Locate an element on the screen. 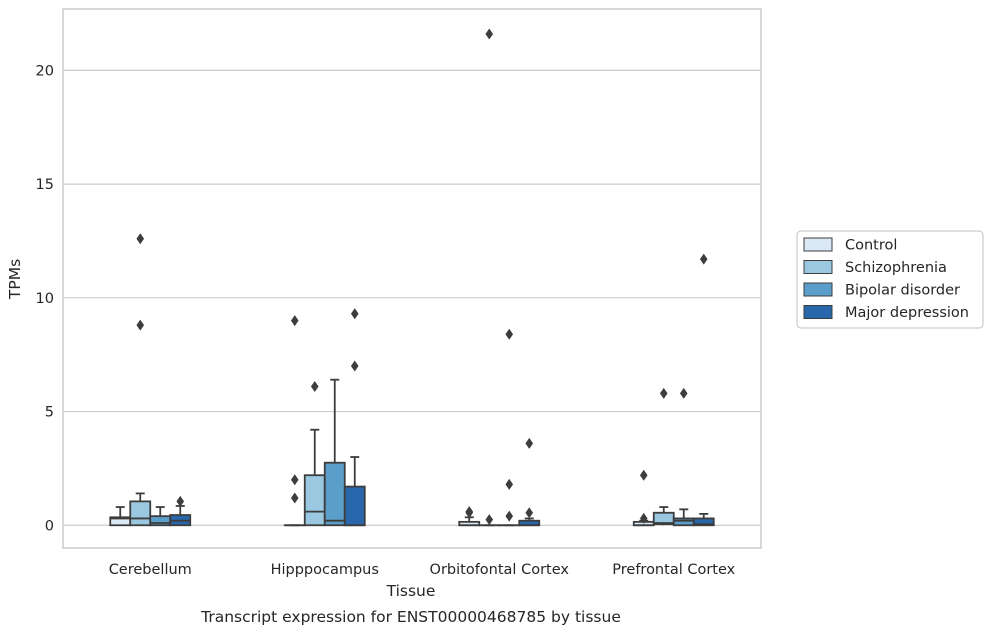 Image resolution: width=993 pixels, height=634 pixels. legend-label: Bipolar disorder is located at coordinates (902, 291).